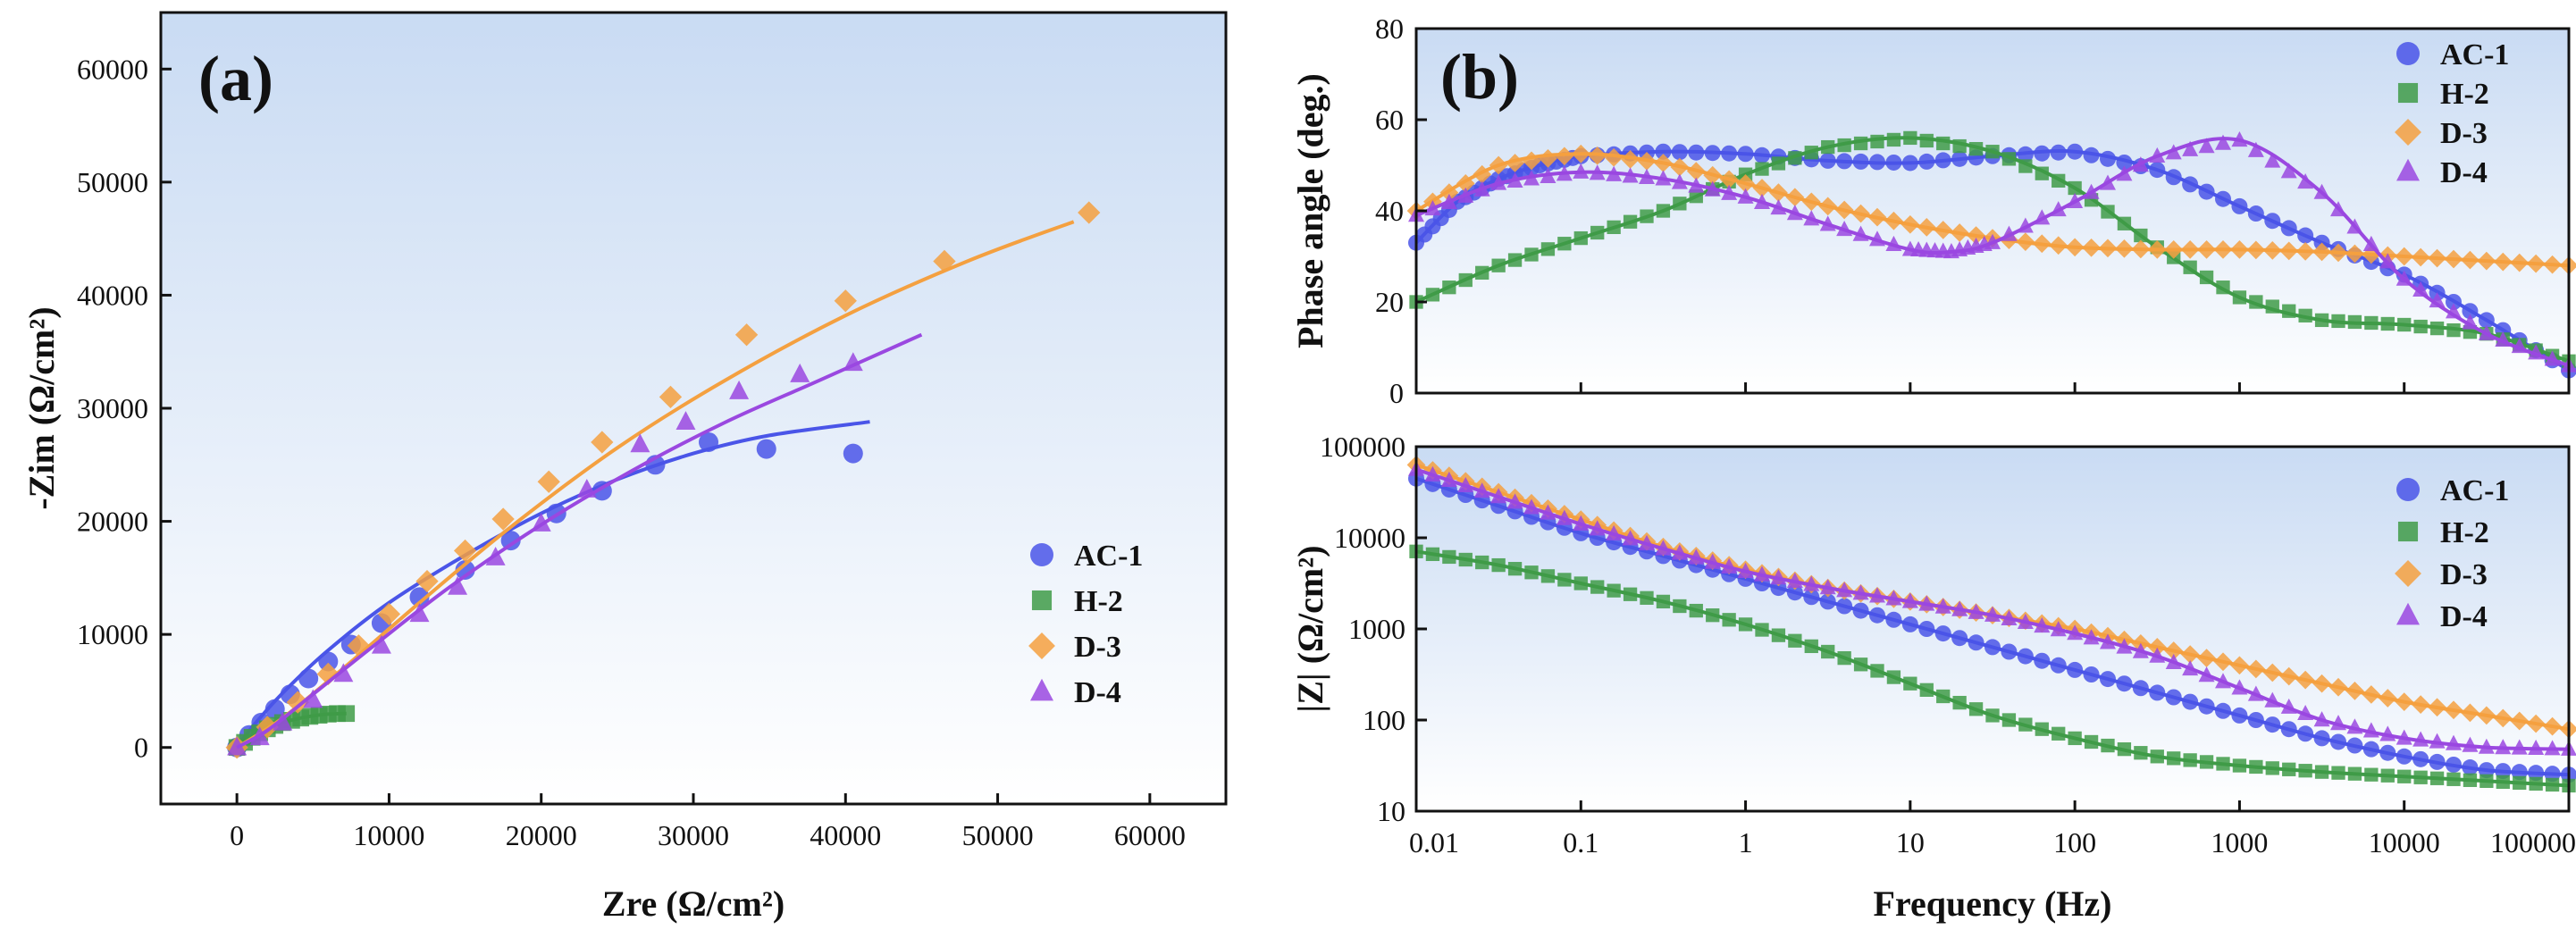  I want to click on panel-b-x-axis-label: Frequency (Hz), so click(1993, 904).